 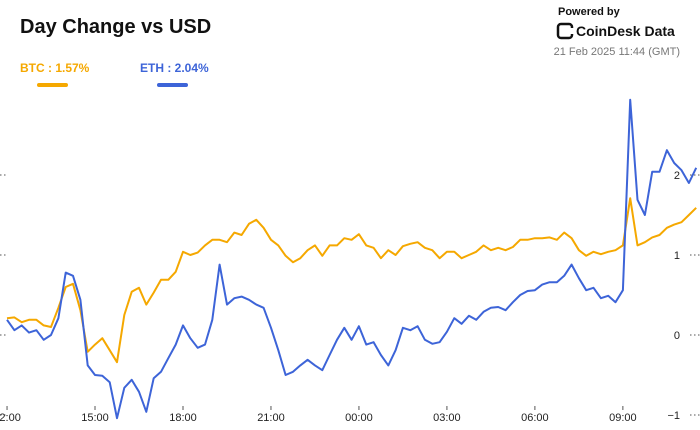 What do you see at coordinates (271, 418) in the screenshot?
I see `x-tick-label: 21:00` at bounding box center [271, 418].